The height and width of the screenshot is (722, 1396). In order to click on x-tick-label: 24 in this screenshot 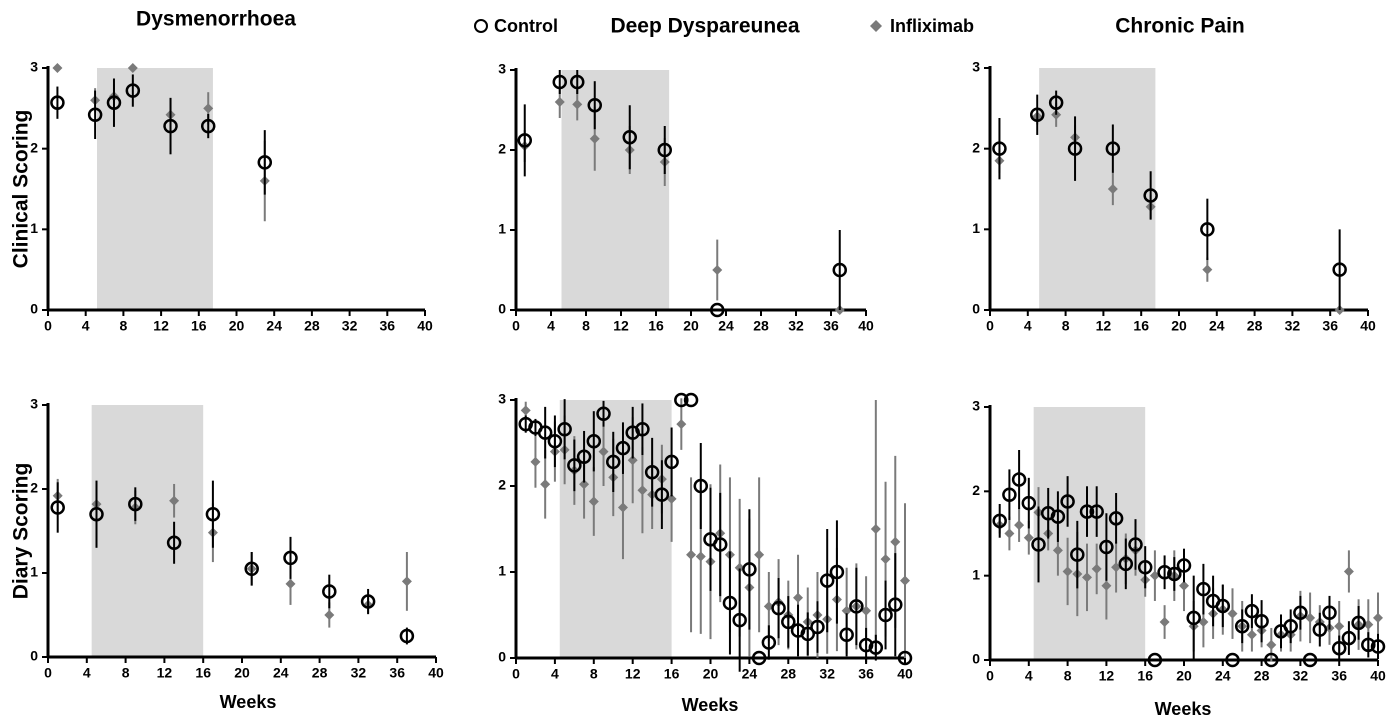, I will do `click(1223, 676)`.